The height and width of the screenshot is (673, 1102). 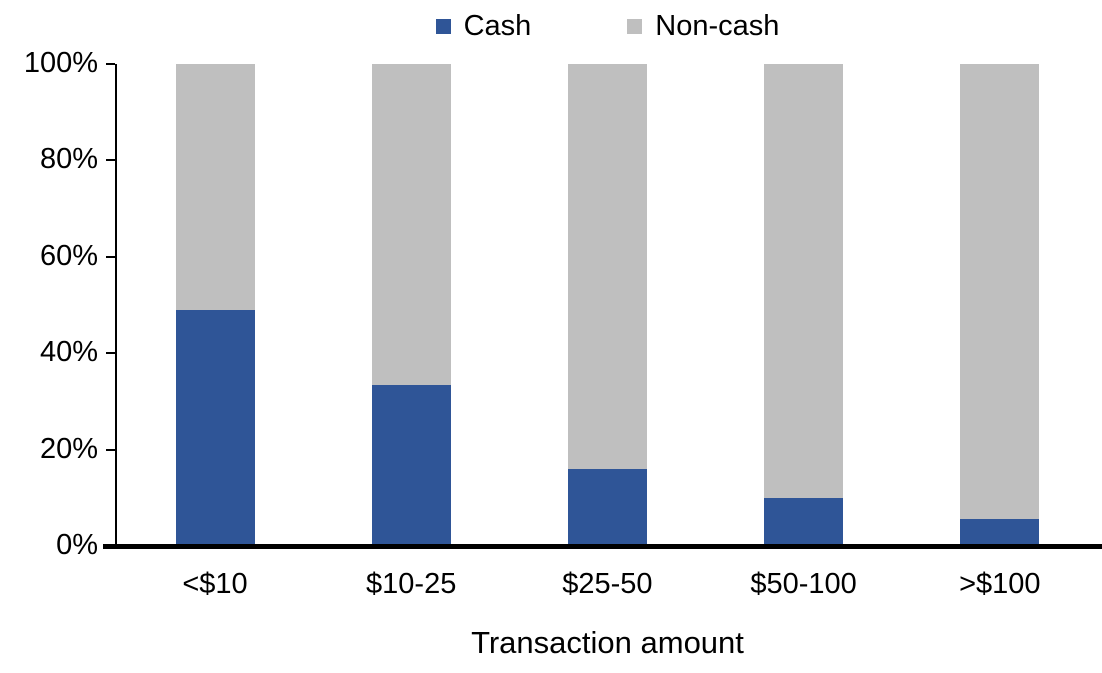 I want to click on chart-legend: Cash Non-cash, so click(x=607, y=26).